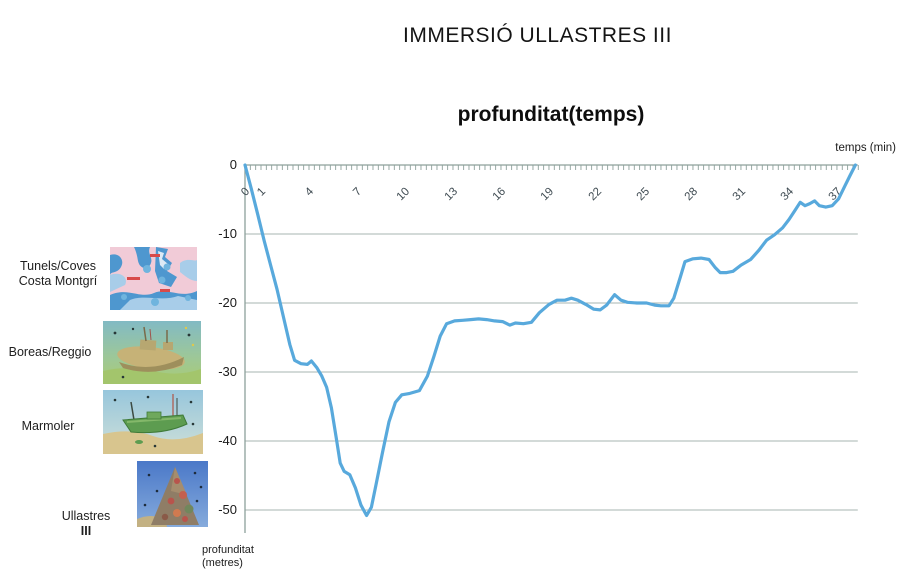 This screenshot has width=900, height=578. I want to click on svg-text: 34, so click(788, 194).